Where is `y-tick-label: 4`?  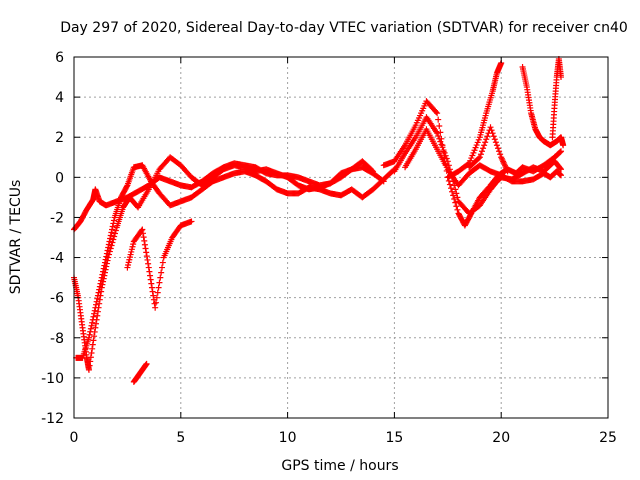 y-tick-label: 4 is located at coordinates (59, 98).